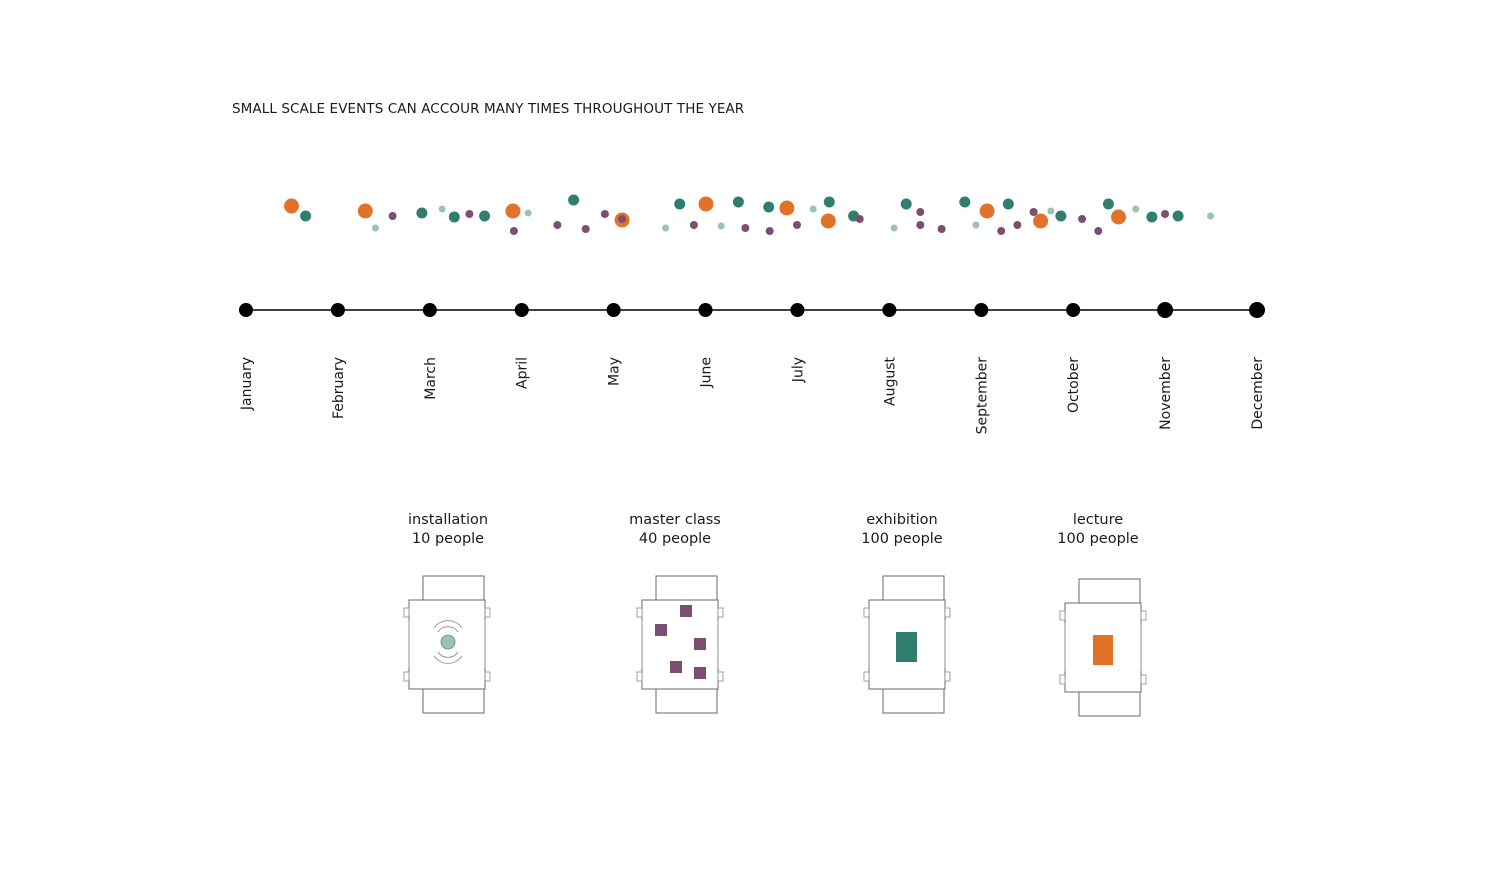 The image size is (1512, 869). What do you see at coordinates (901, 520) in the screenshot?
I see `legend-exhibition-name: exhibition` at bounding box center [901, 520].